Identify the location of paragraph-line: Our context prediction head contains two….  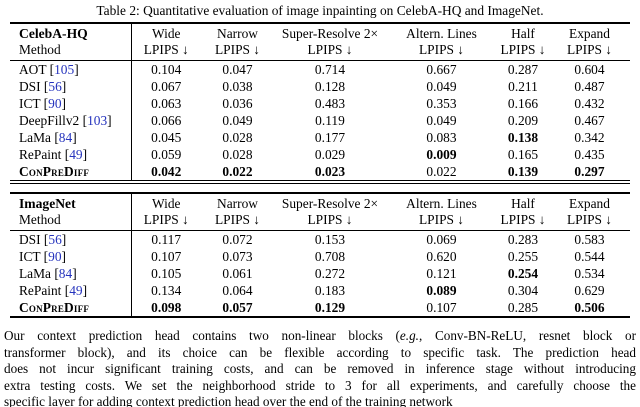
(320, 336).